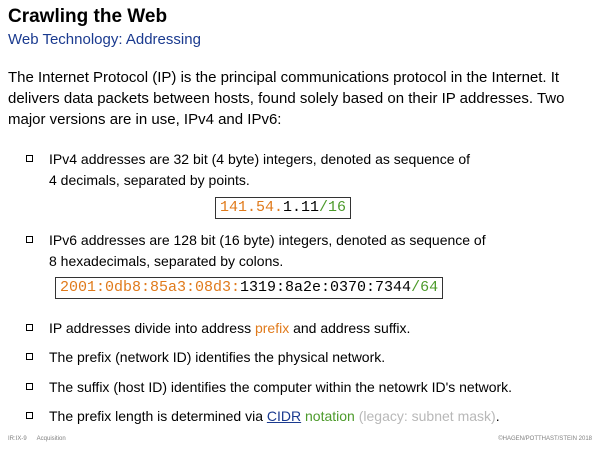  What do you see at coordinates (324, 207) in the screenshot?
I see `ipv4-slash: /` at bounding box center [324, 207].